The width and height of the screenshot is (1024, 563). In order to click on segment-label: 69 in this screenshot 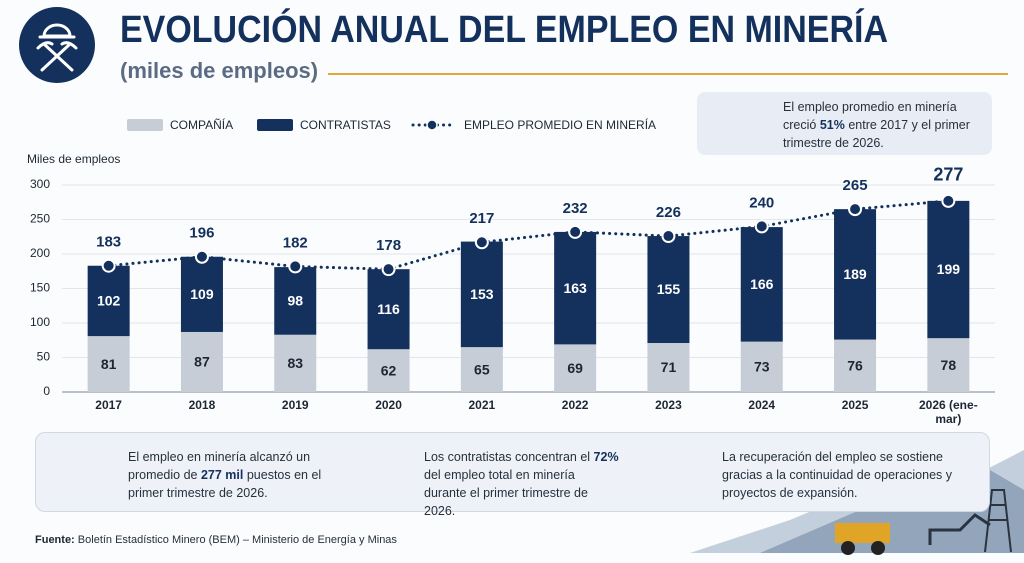, I will do `click(575, 368)`.